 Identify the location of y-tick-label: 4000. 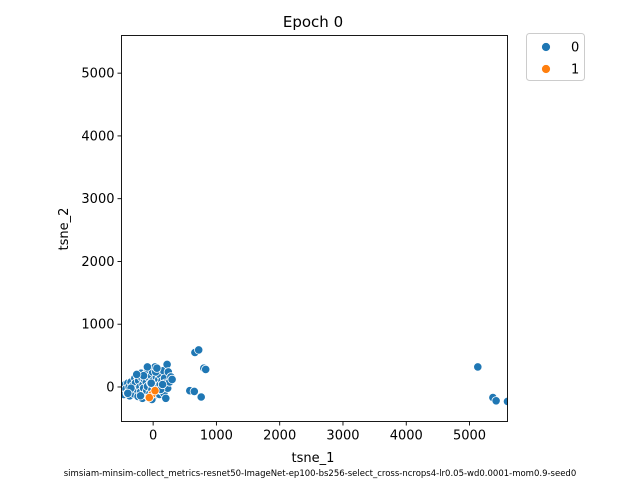
(97, 136).